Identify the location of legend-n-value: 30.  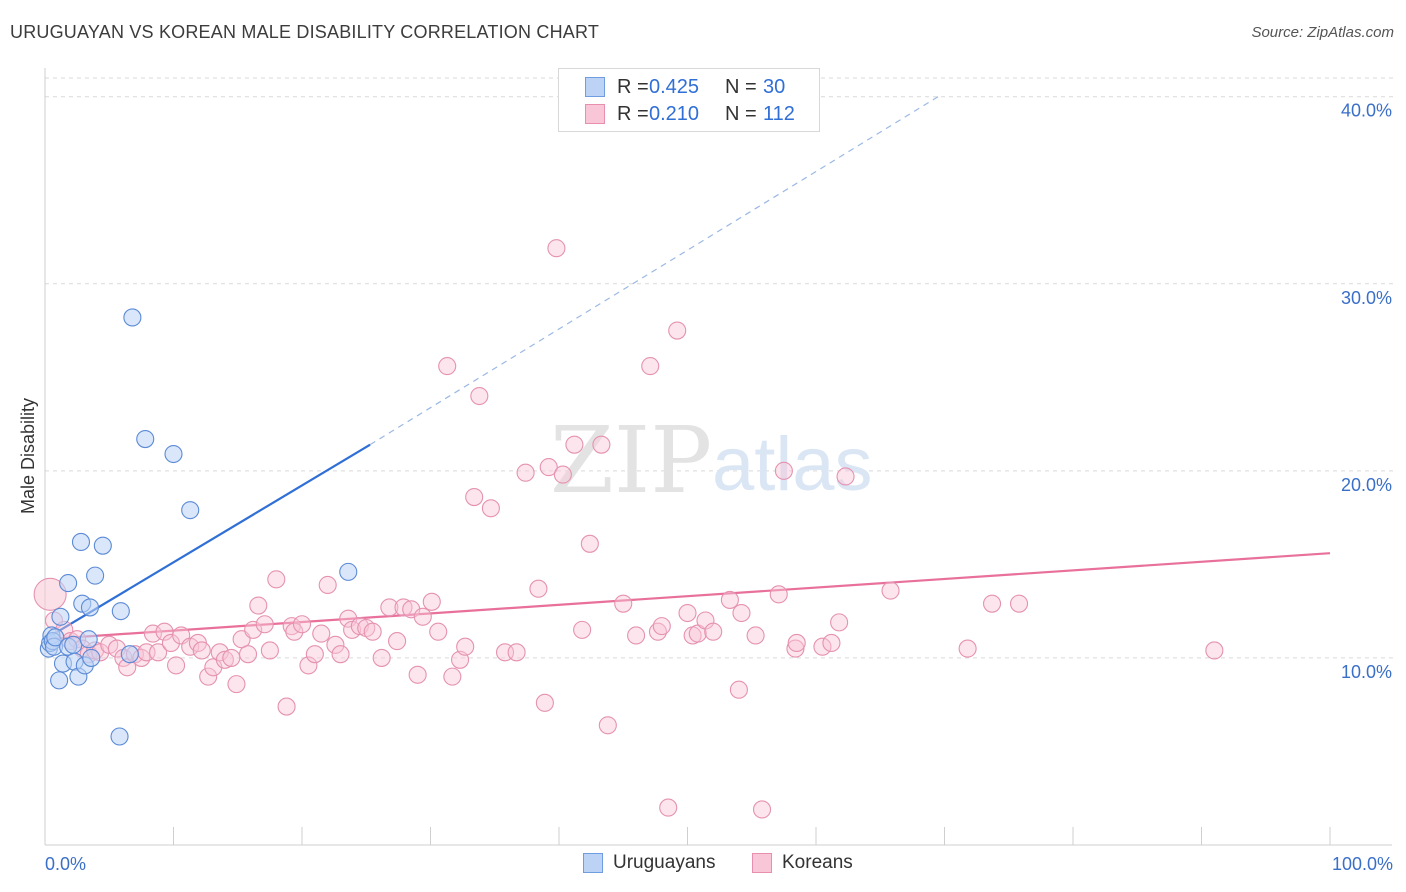
(774, 86).